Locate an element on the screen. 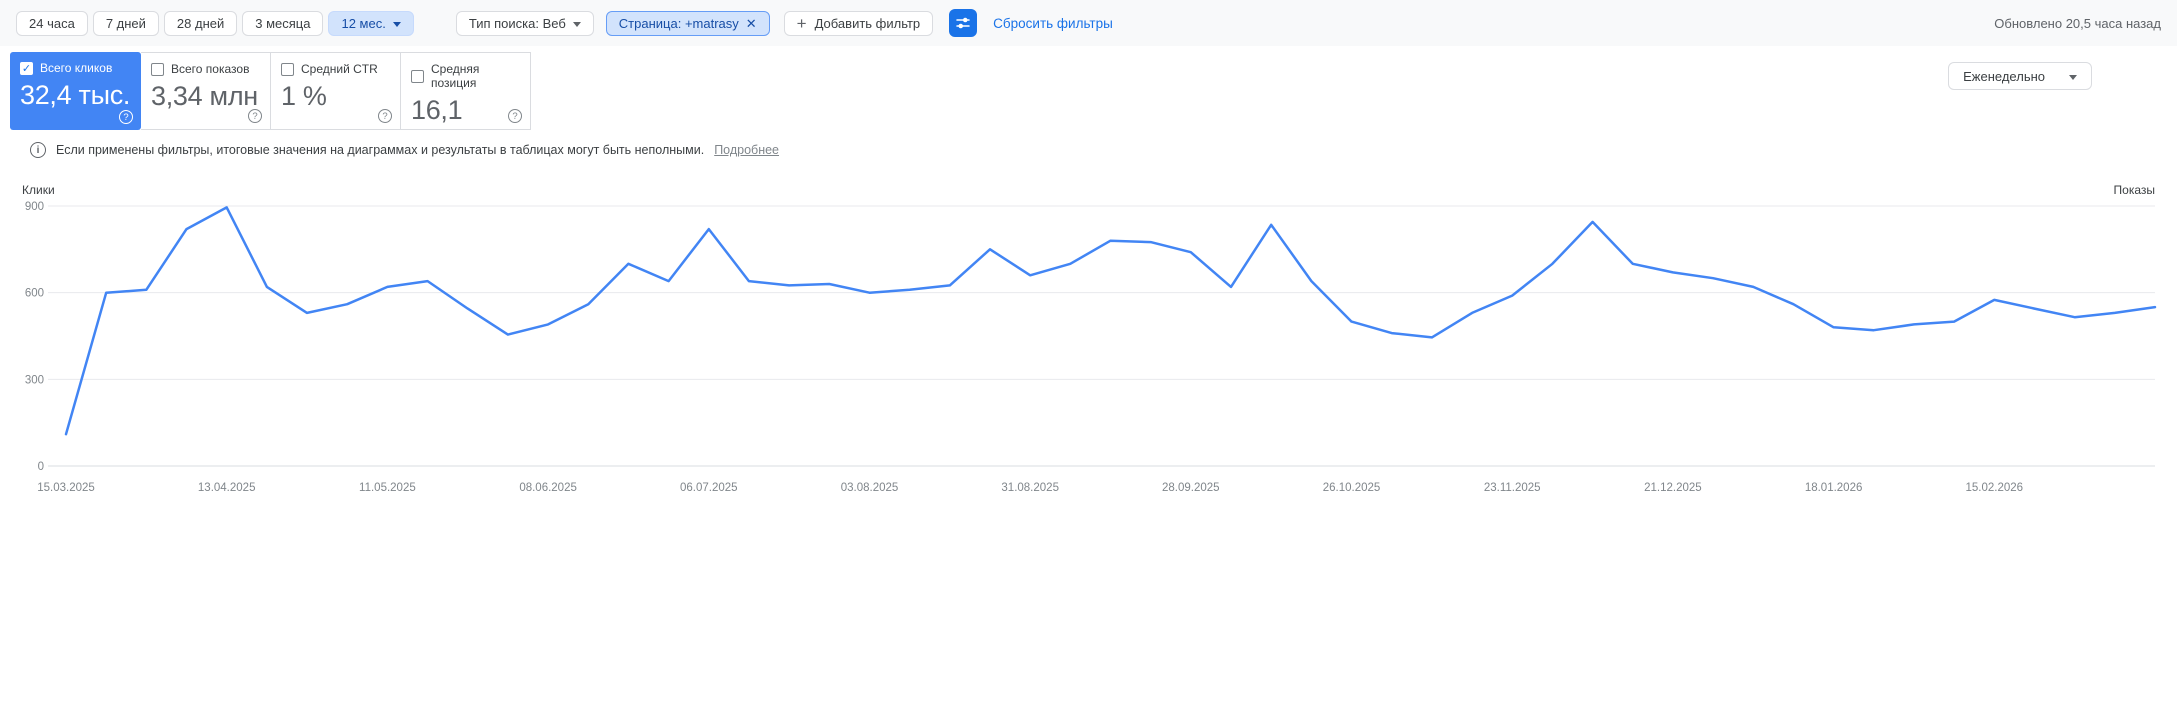 This screenshot has height=717, width=2177. x-axis-tick: 11.05.2025 is located at coordinates (387, 488).